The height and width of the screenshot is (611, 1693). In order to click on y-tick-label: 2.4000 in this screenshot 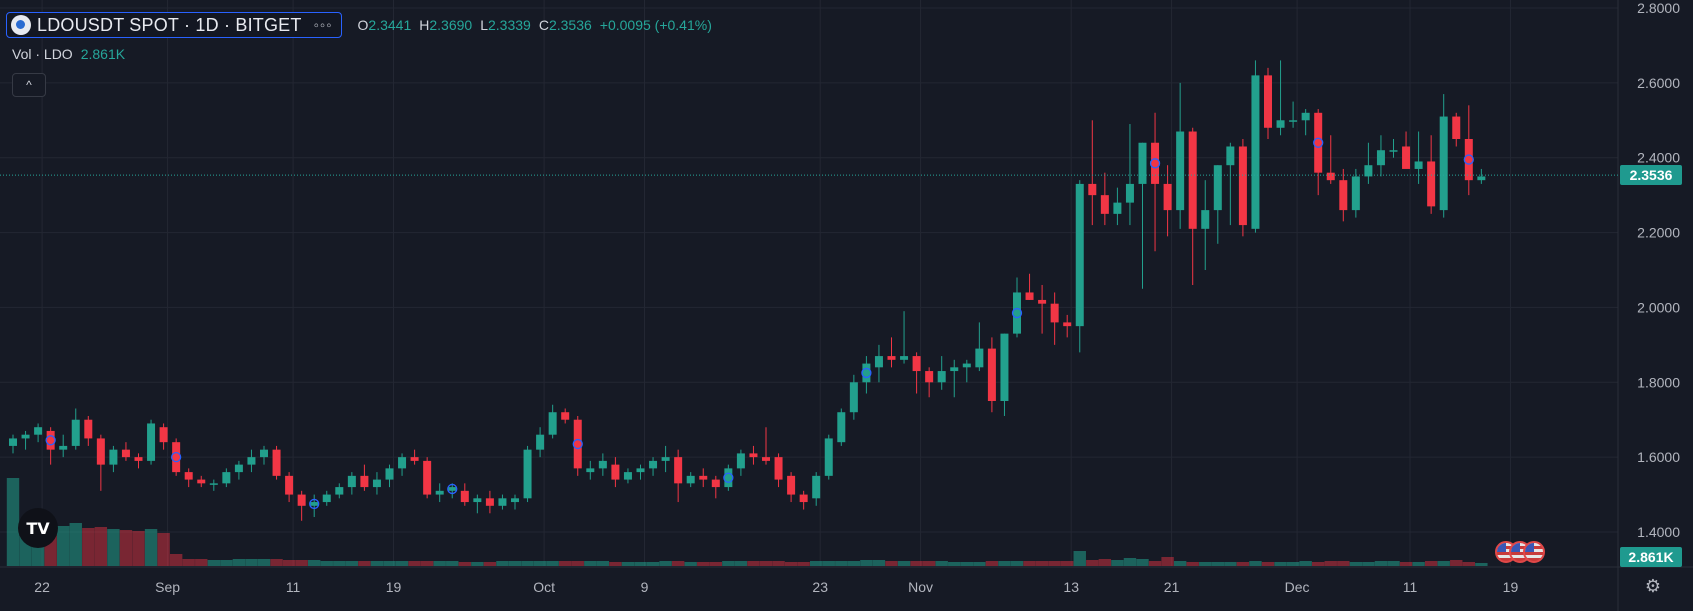, I will do `click(1658, 158)`.